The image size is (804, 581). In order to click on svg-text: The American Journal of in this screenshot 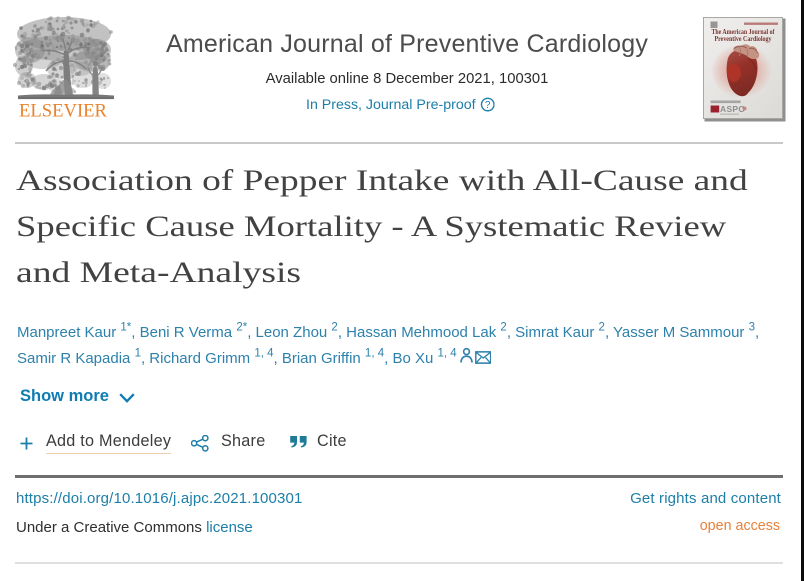, I will do `click(743, 31)`.